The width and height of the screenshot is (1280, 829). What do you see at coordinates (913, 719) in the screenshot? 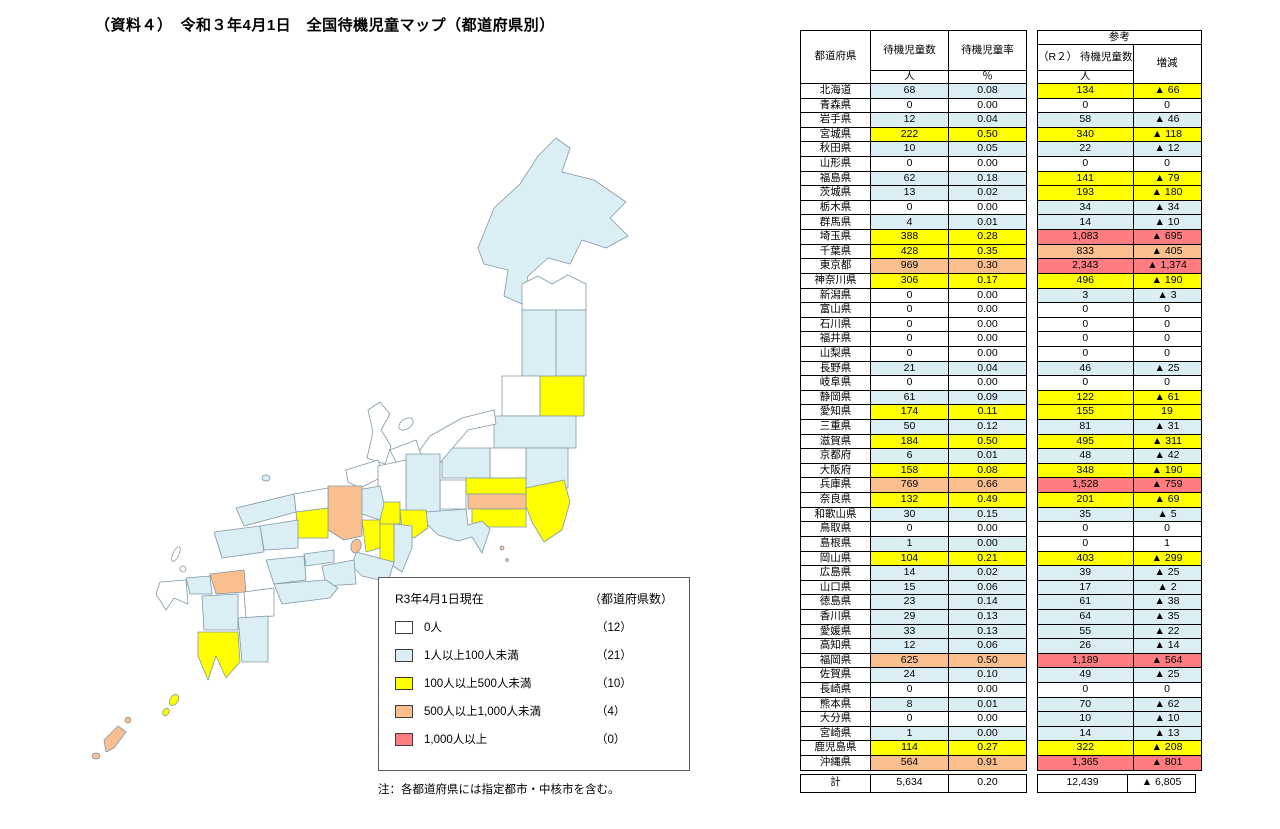
I see `table-row: 大分県 0 0.00` at bounding box center [913, 719].